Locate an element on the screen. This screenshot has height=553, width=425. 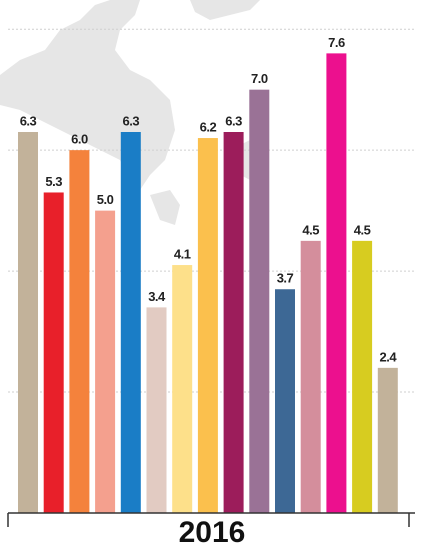
value-label: 5.0 is located at coordinates (105, 199).